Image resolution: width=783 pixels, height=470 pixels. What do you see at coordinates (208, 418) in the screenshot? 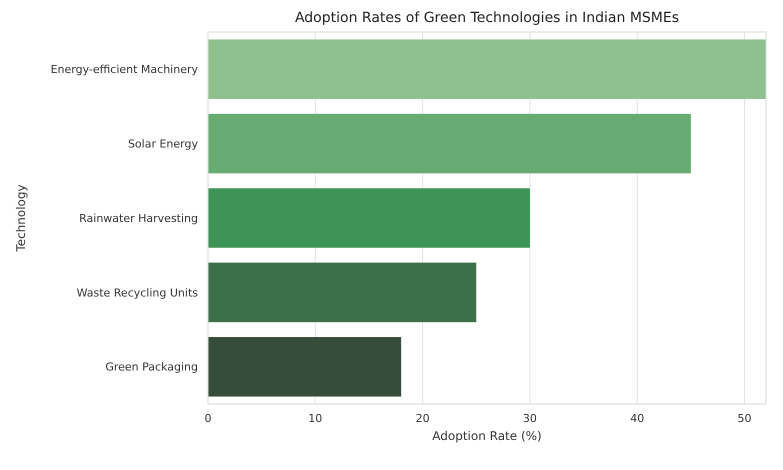
I see `x-tick-label: 0` at bounding box center [208, 418].